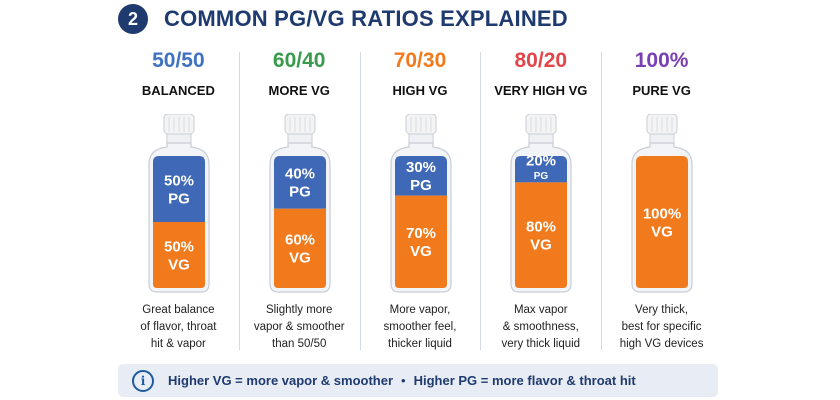  Describe the element at coordinates (420, 310) in the screenshot. I see `description-line: More vapor,` at that location.